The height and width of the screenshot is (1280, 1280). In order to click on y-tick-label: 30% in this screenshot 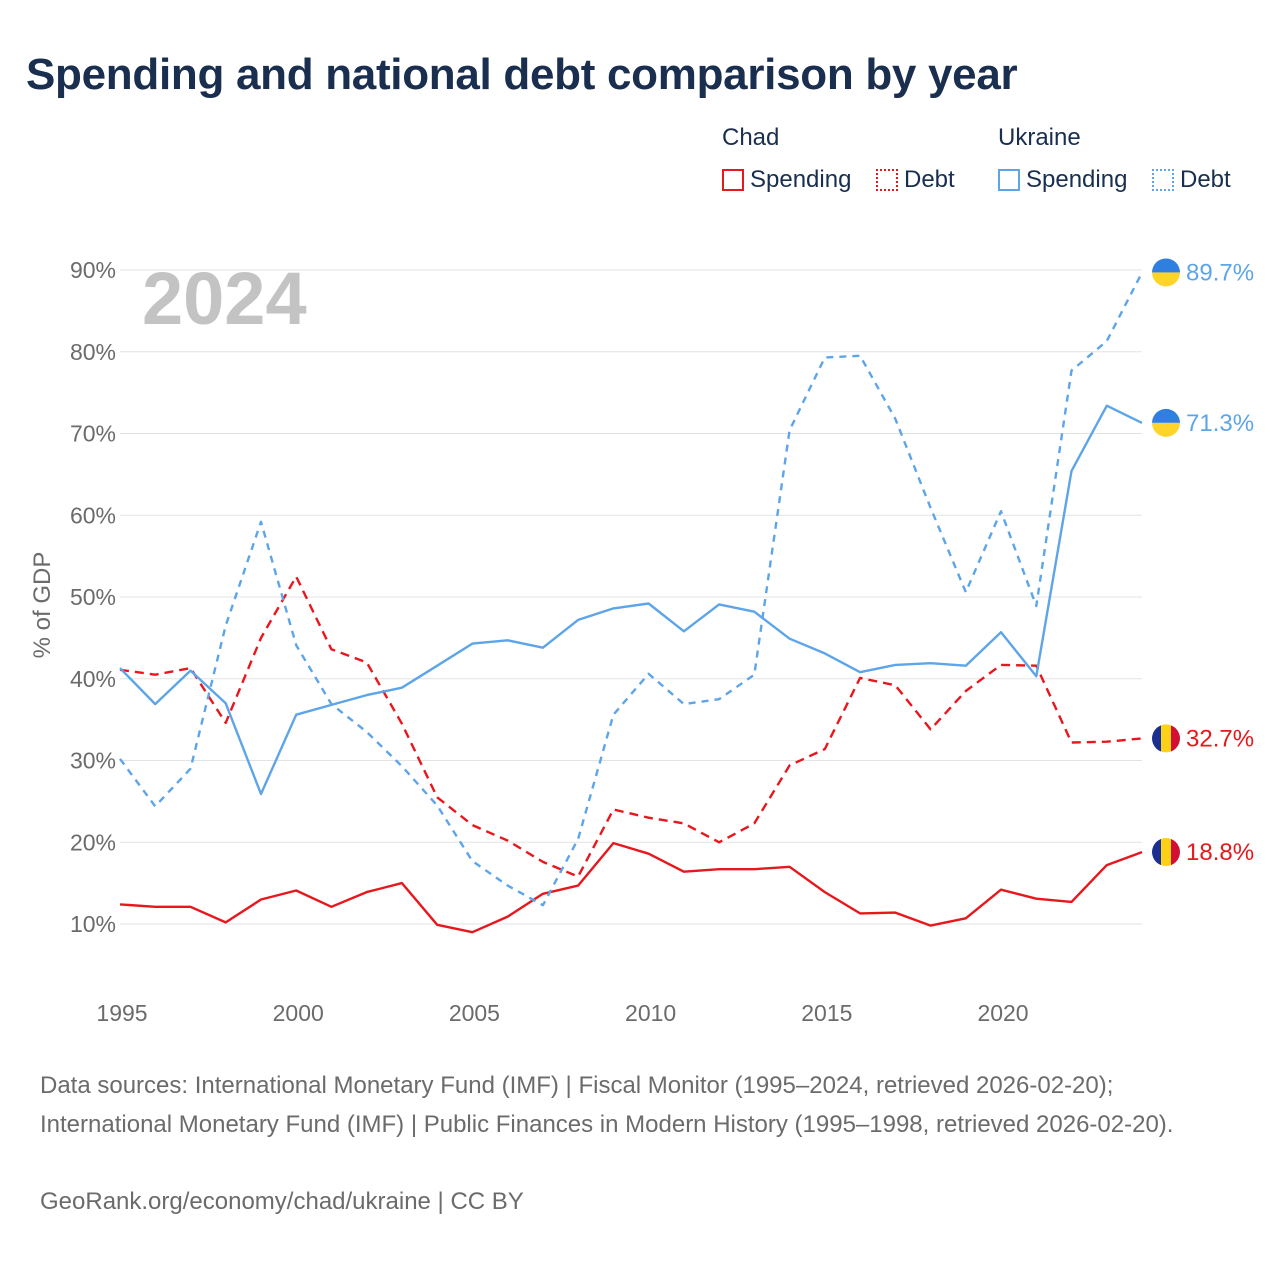, I will do `click(93, 761)`.